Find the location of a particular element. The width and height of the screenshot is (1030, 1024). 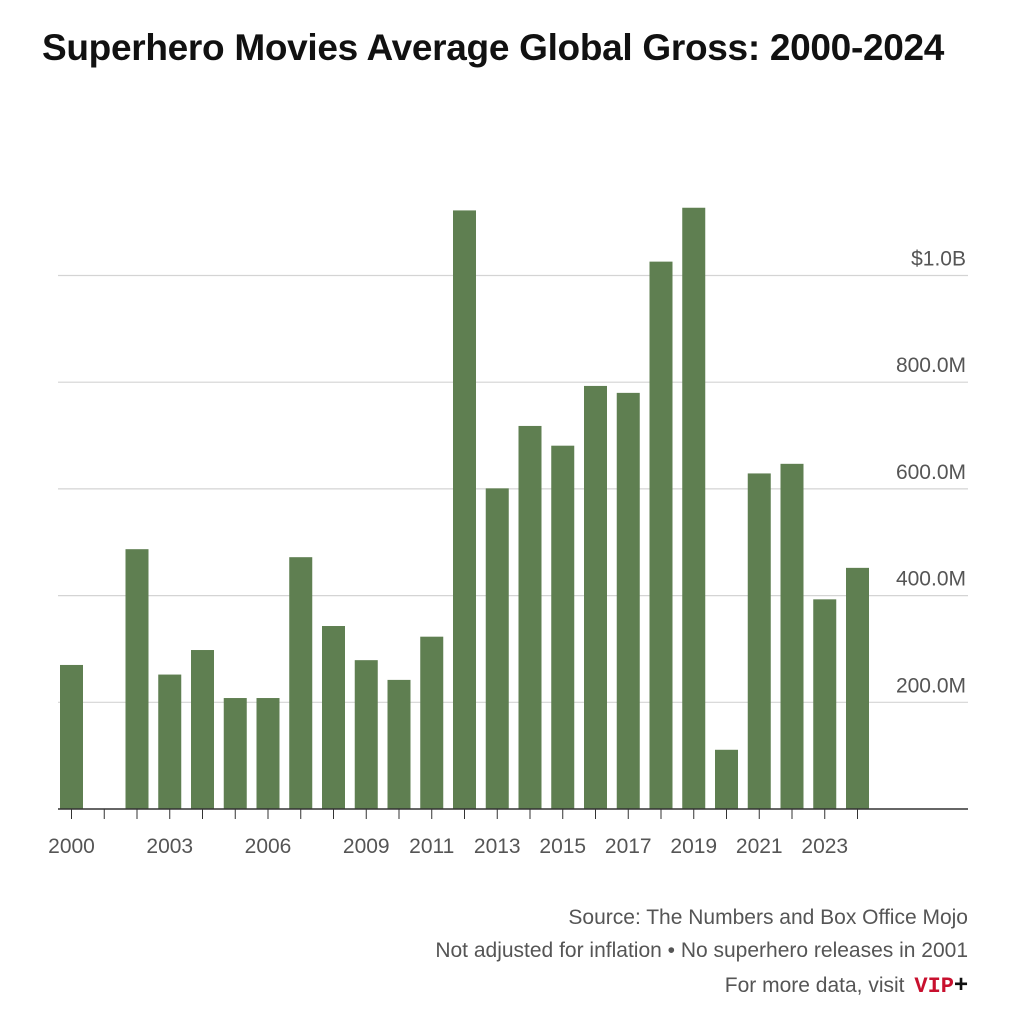

vip-plus-icon: + is located at coordinates (960, 984).